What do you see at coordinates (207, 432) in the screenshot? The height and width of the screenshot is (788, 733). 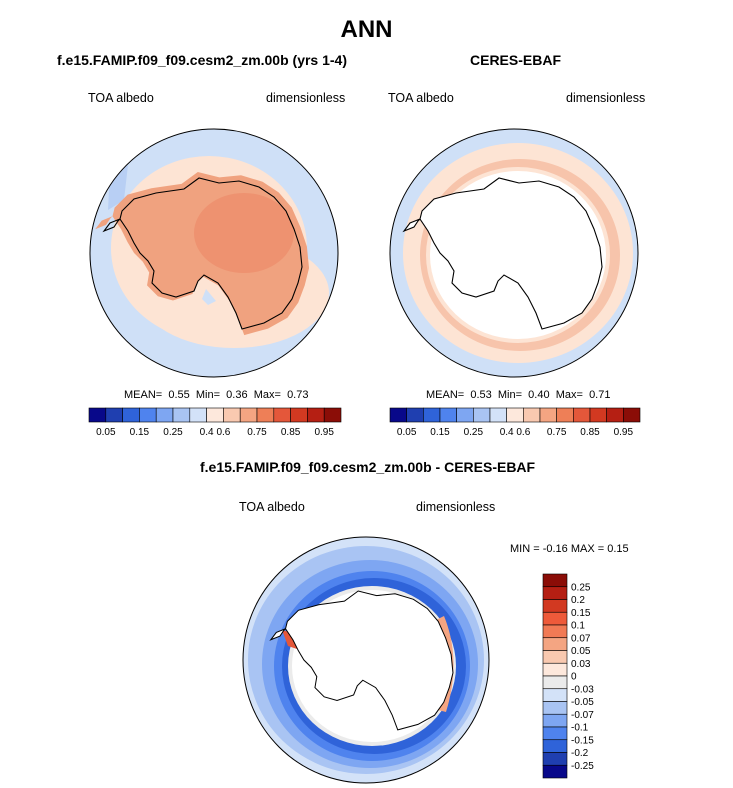 I see `model-colorbar-tick-label: 0.4` at bounding box center [207, 432].